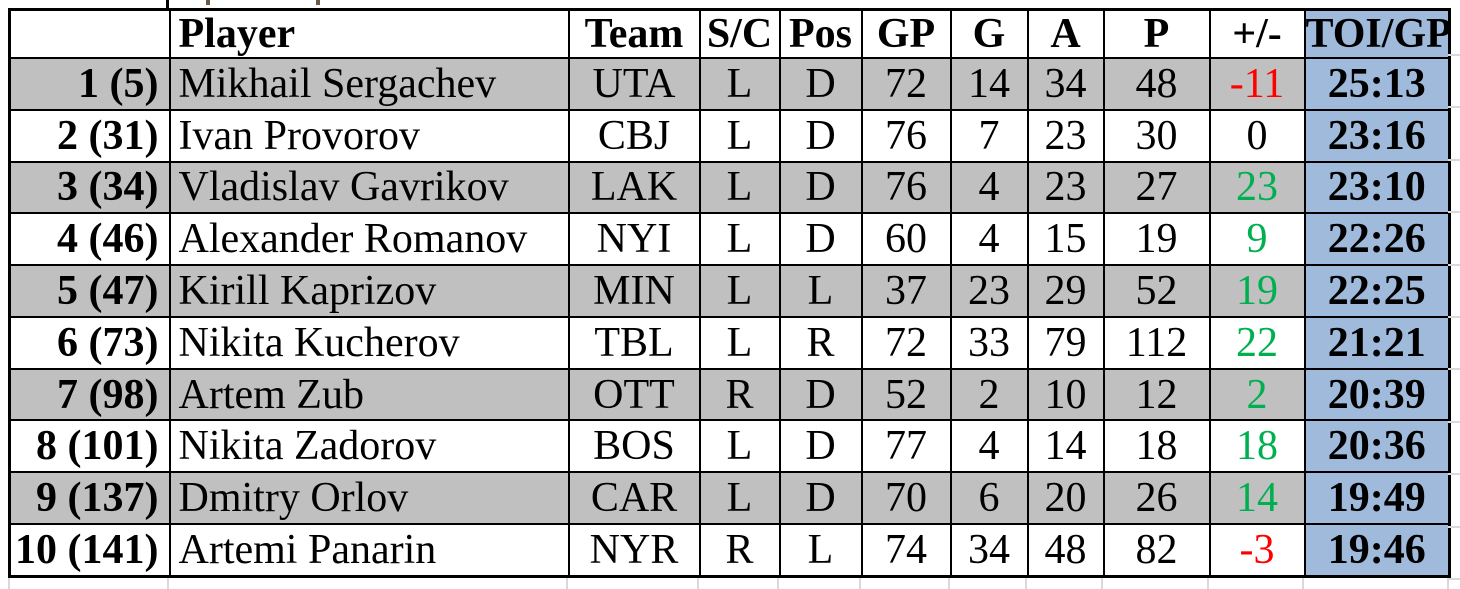 This screenshot has height=589, width=1460. Describe the element at coordinates (1257, 394) in the screenshot. I see `cell-plusminus: 2` at that location.